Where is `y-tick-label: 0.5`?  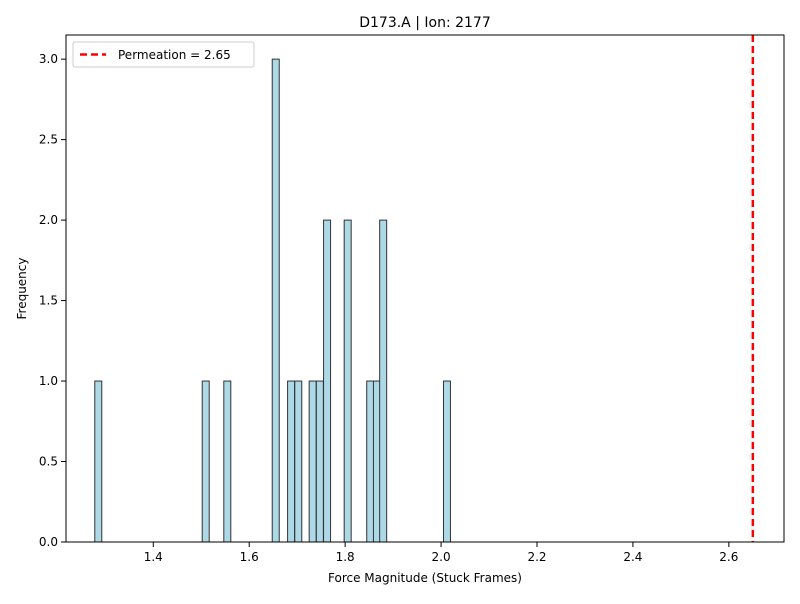 y-tick-label: 0.5 is located at coordinates (48, 462).